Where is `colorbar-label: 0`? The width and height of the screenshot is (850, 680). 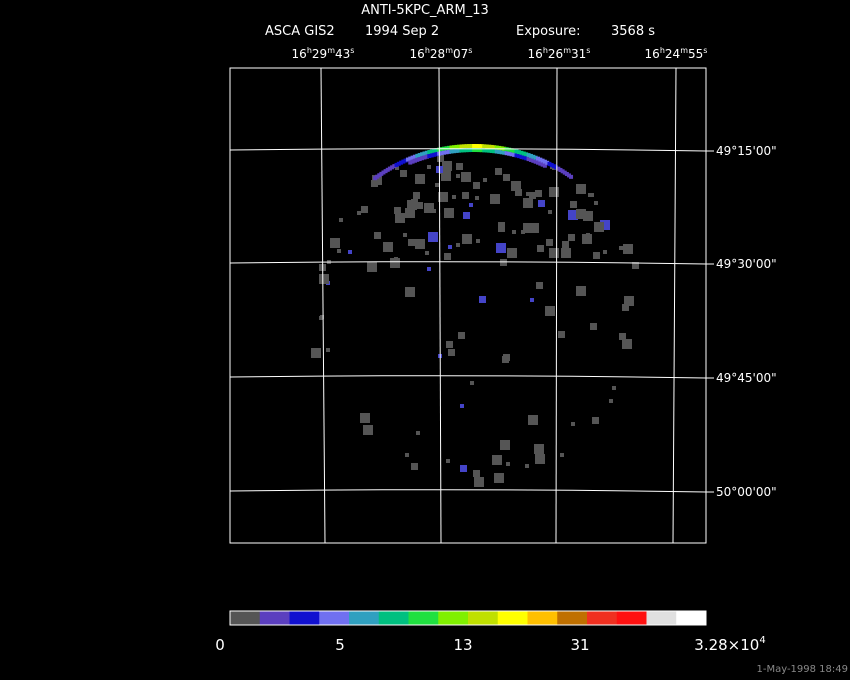 colorbar-label: 0 is located at coordinates (220, 645).